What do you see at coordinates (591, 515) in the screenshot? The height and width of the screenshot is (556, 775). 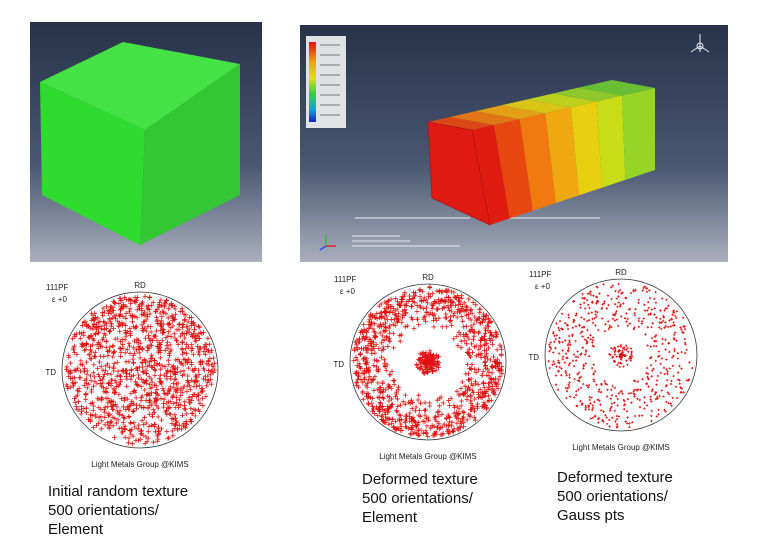 I see `caption-line: Gauss pts` at bounding box center [591, 515].